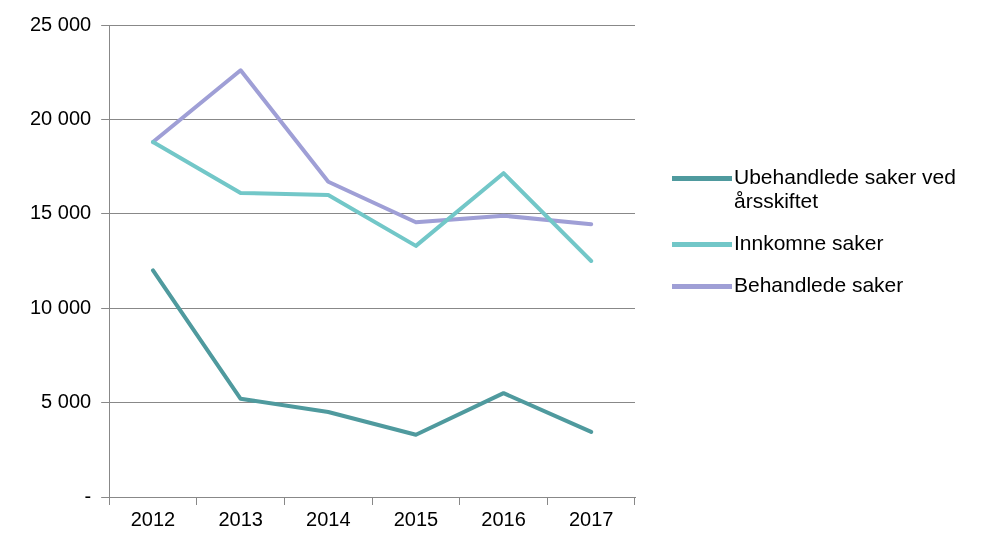  What do you see at coordinates (61, 23) in the screenshot?
I see `y-tick-label: 25 000` at bounding box center [61, 23].